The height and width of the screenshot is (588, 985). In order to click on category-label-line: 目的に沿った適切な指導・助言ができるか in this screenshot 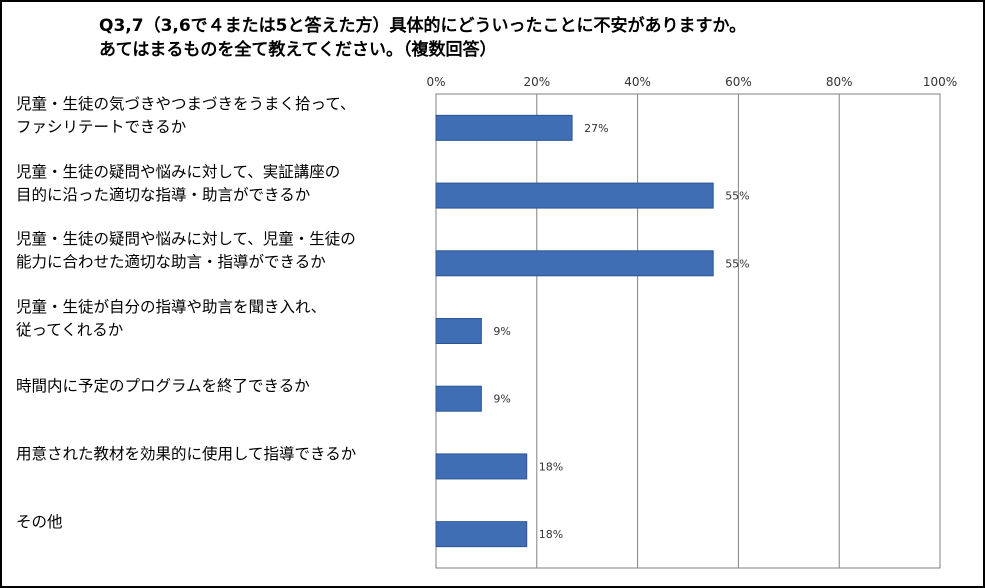, I will do `click(163, 194)`.